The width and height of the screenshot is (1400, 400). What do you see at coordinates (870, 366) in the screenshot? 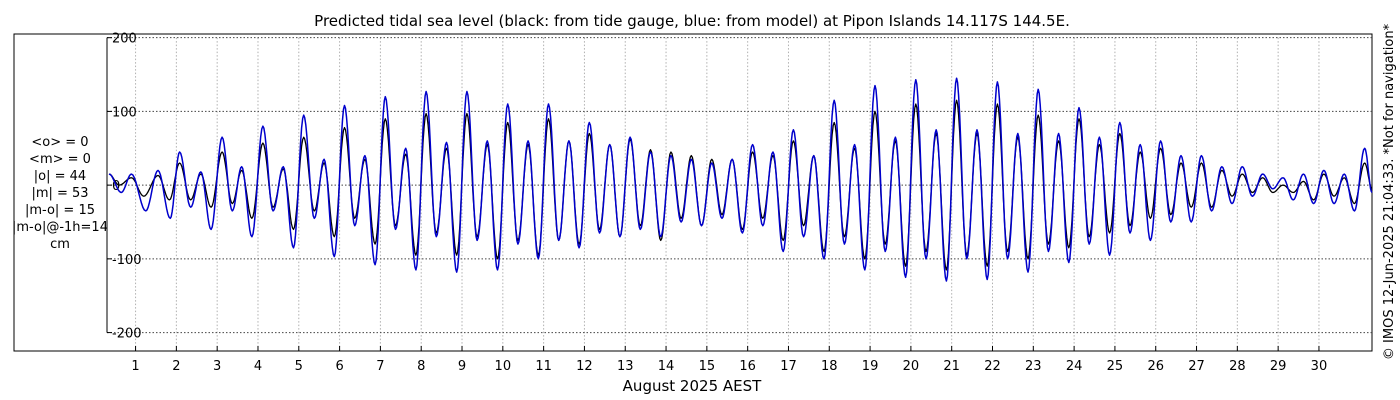
I see `x-tick-label: 19` at bounding box center [870, 366].